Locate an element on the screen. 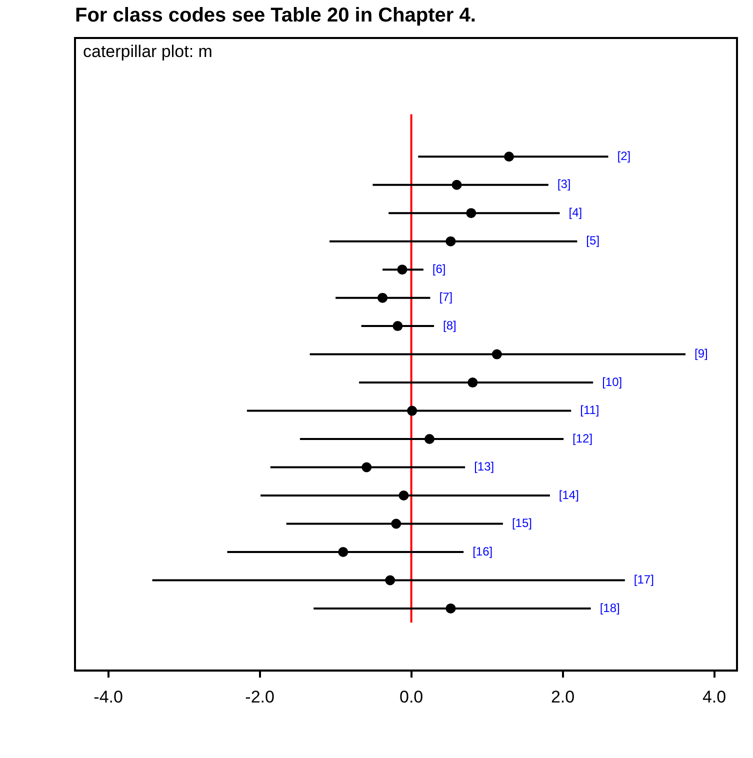  y-tick-label: [2] is located at coordinates (624, 155).